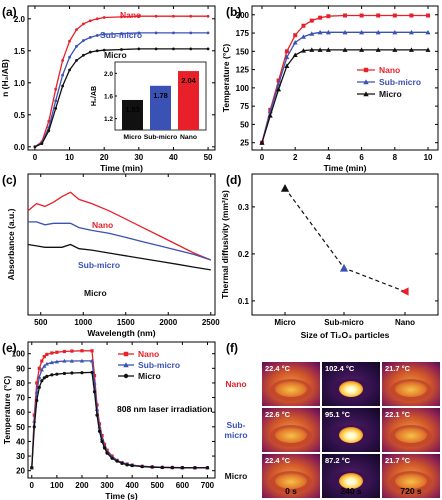 The image size is (442, 500). Describe the element at coordinates (107, 485) in the screenshot. I see `x-tick-label: 300` at that location.